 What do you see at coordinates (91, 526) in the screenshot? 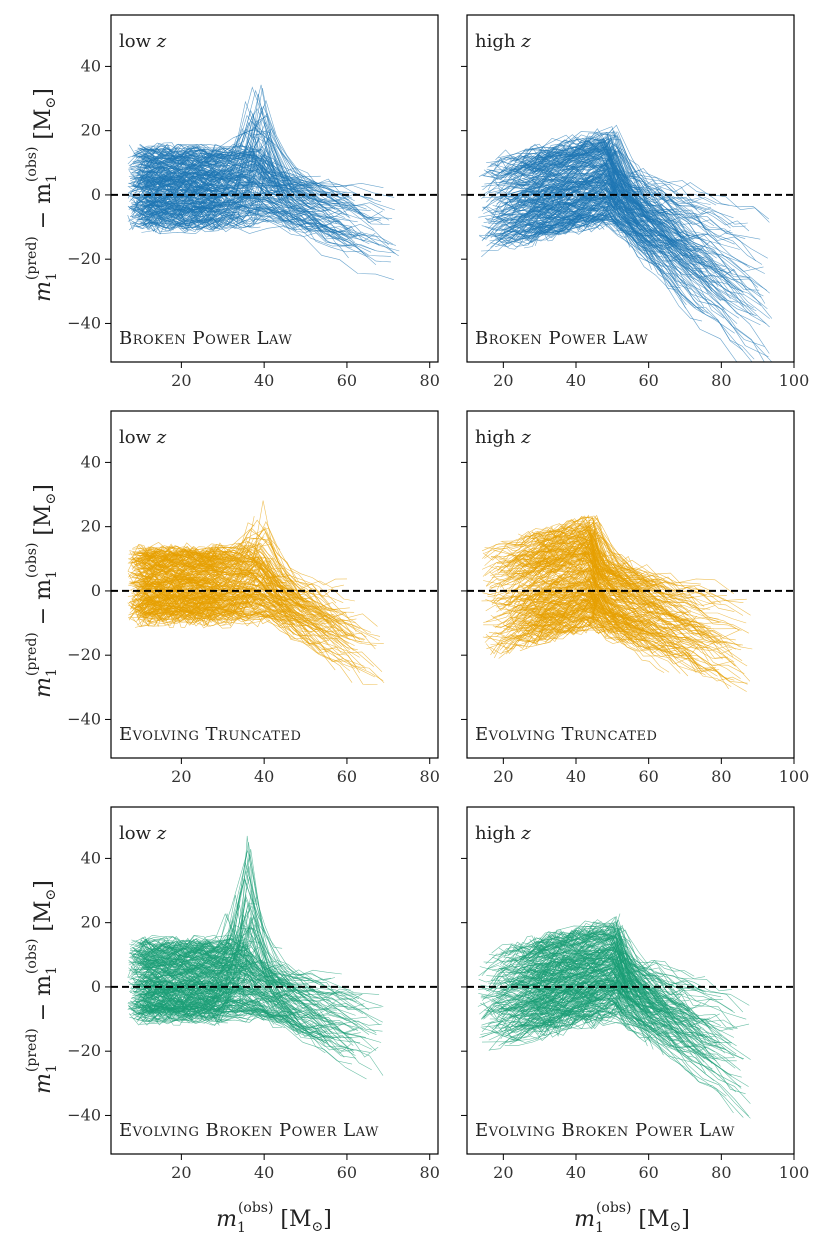
I see `y-tick-label: 20` at bounding box center [91, 526].